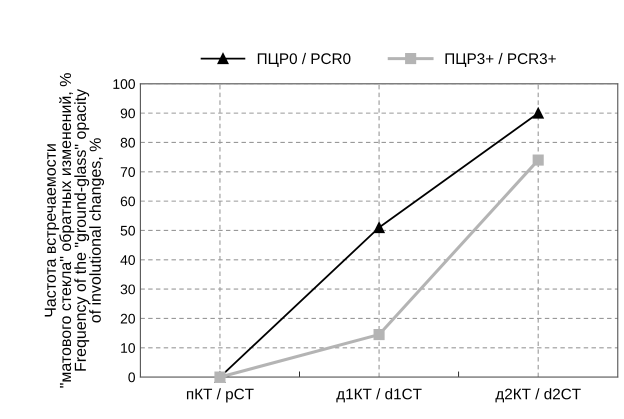  I want to click on y-tick-label: 40, so click(127, 260).